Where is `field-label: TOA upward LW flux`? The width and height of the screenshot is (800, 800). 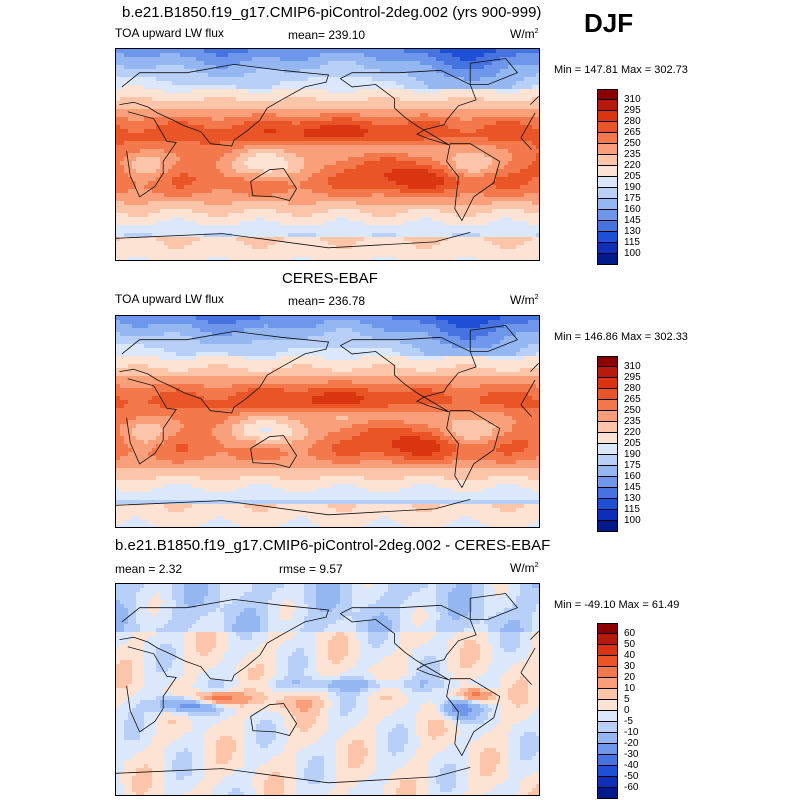
field-label: TOA upward LW flux is located at coordinates (169, 299).